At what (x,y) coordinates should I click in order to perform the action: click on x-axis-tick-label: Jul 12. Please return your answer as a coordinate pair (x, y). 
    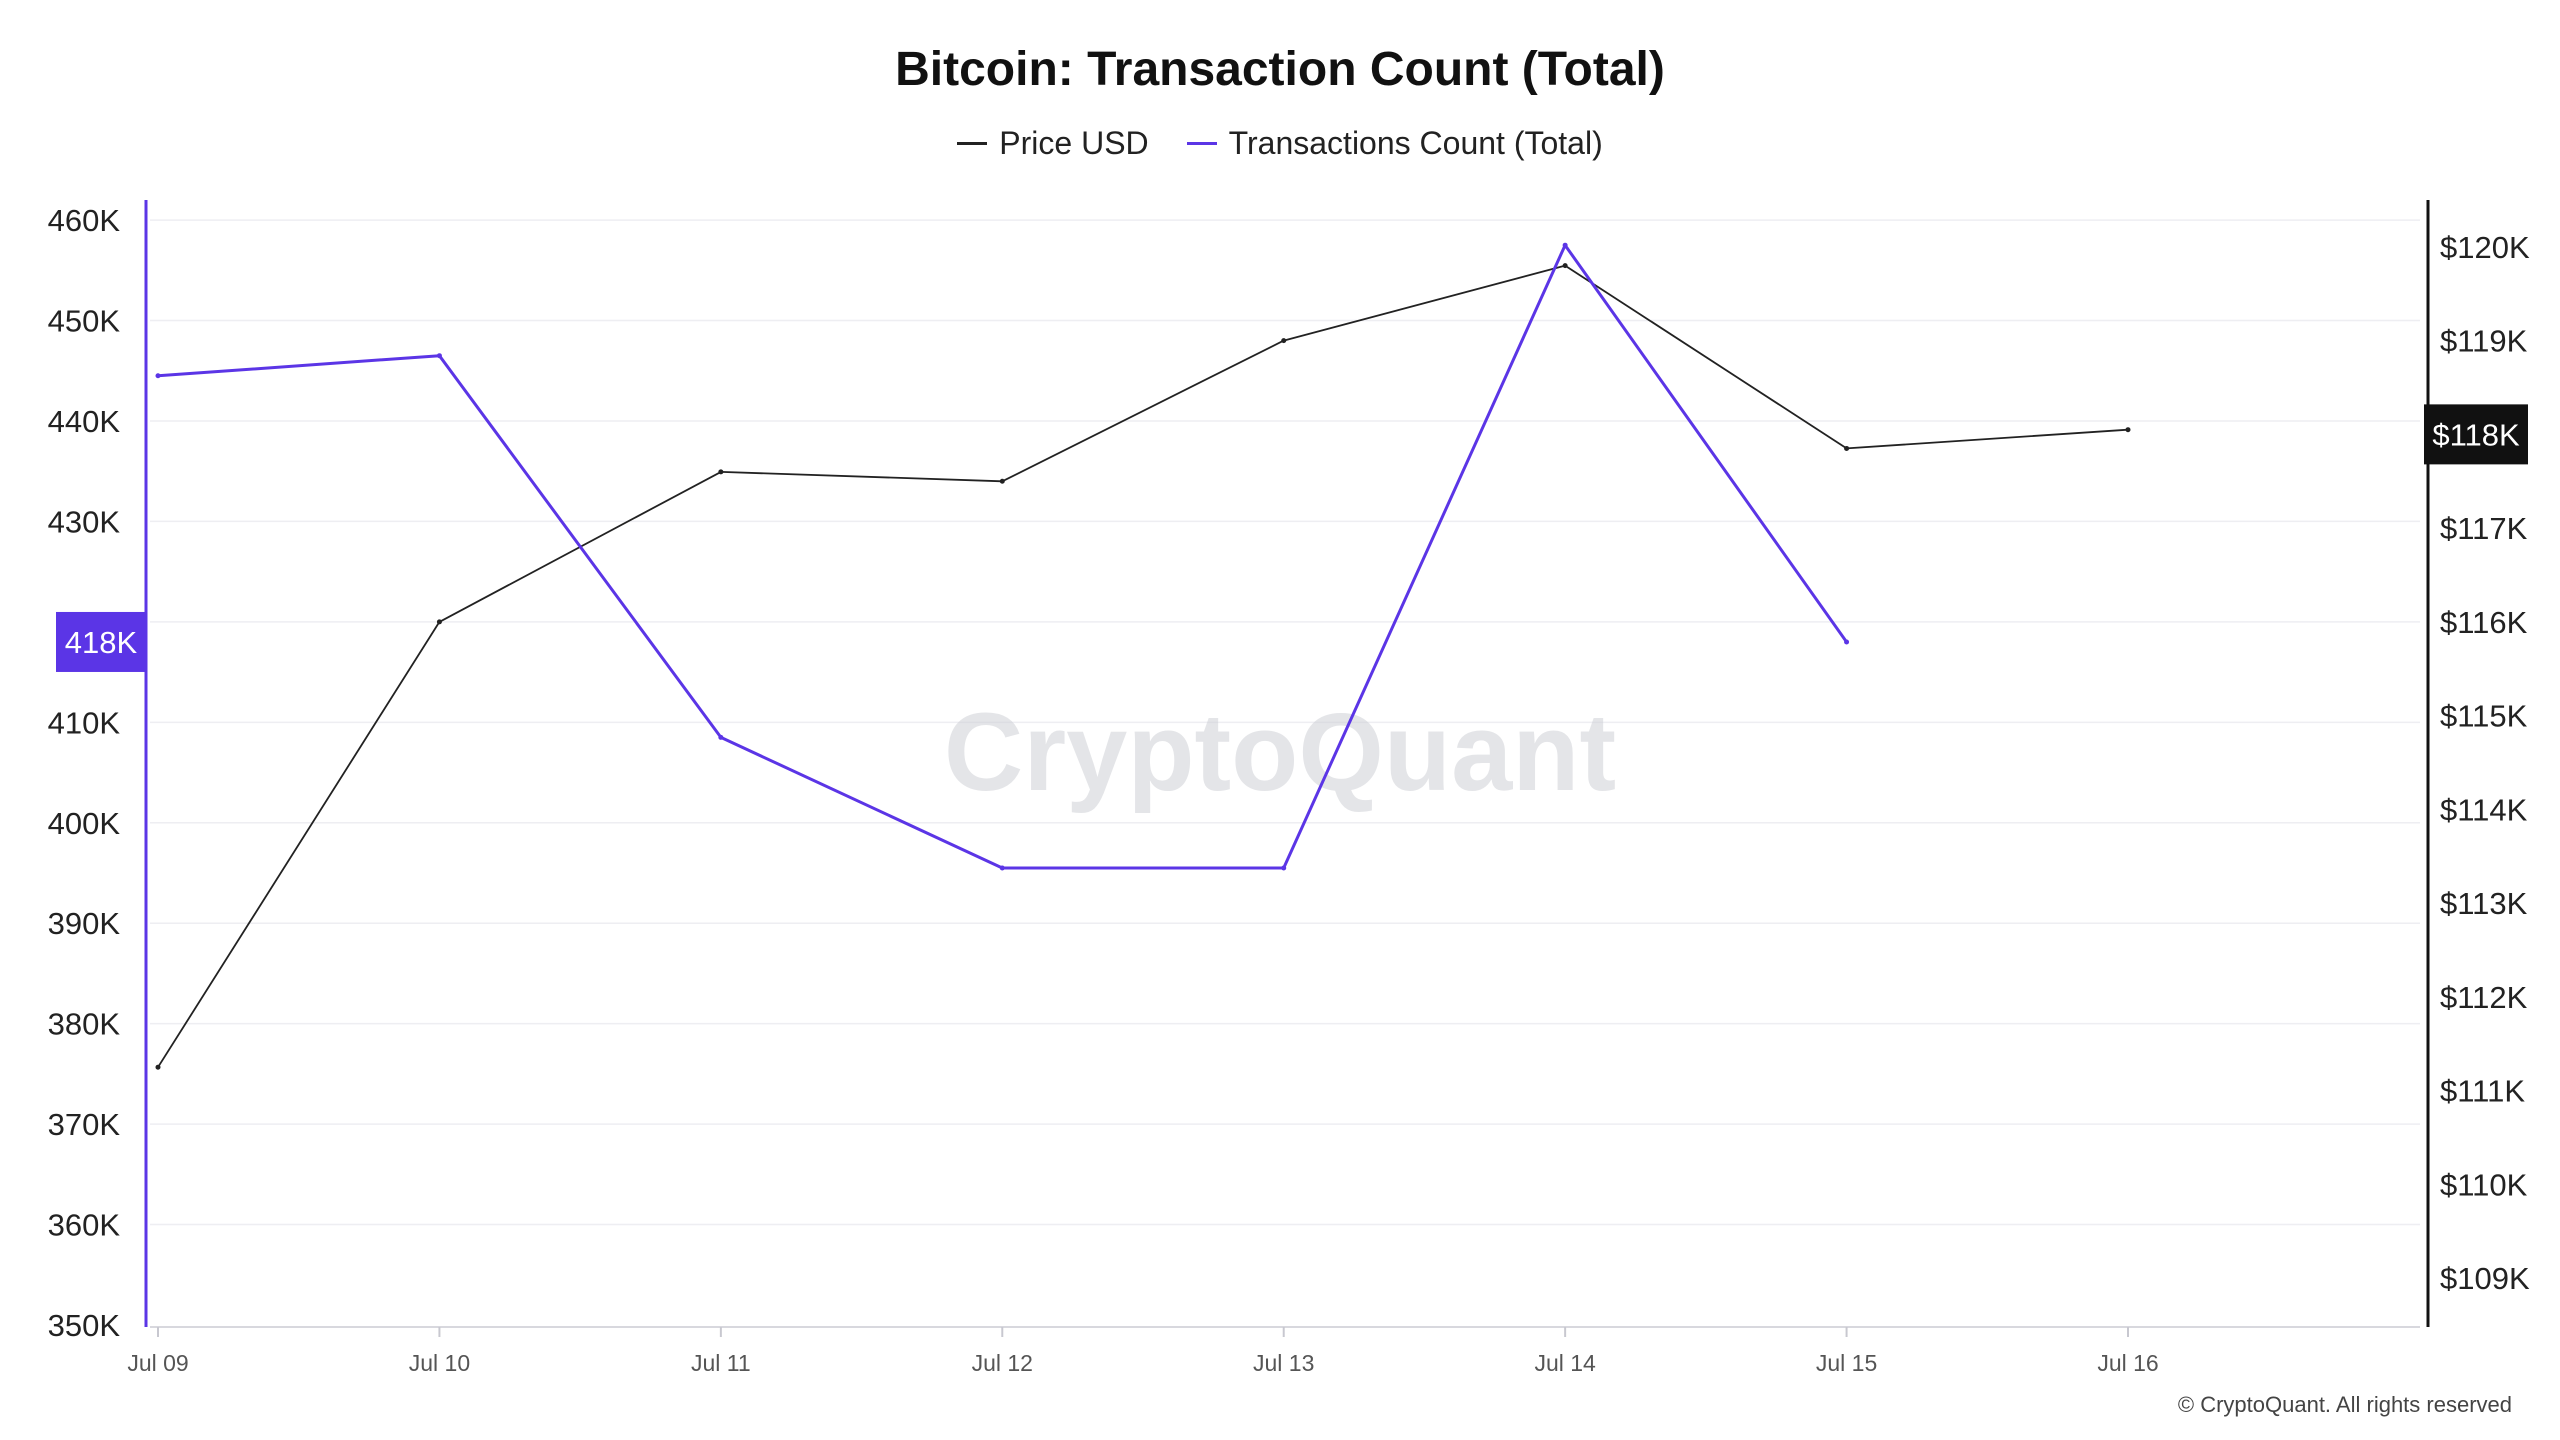
    Looking at the image, I should click on (1002, 1363).